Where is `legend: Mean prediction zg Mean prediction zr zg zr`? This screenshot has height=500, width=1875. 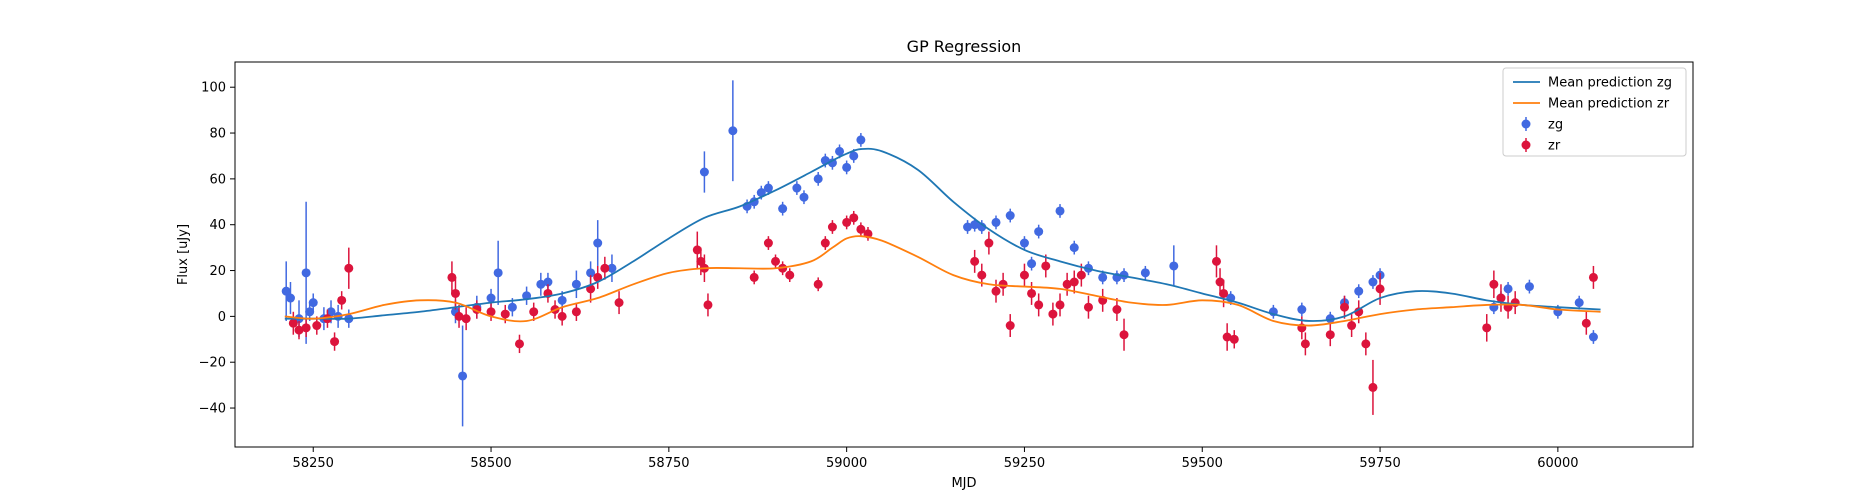 legend: Mean prediction zg Mean prediction zr zg zr is located at coordinates (1594, 112).